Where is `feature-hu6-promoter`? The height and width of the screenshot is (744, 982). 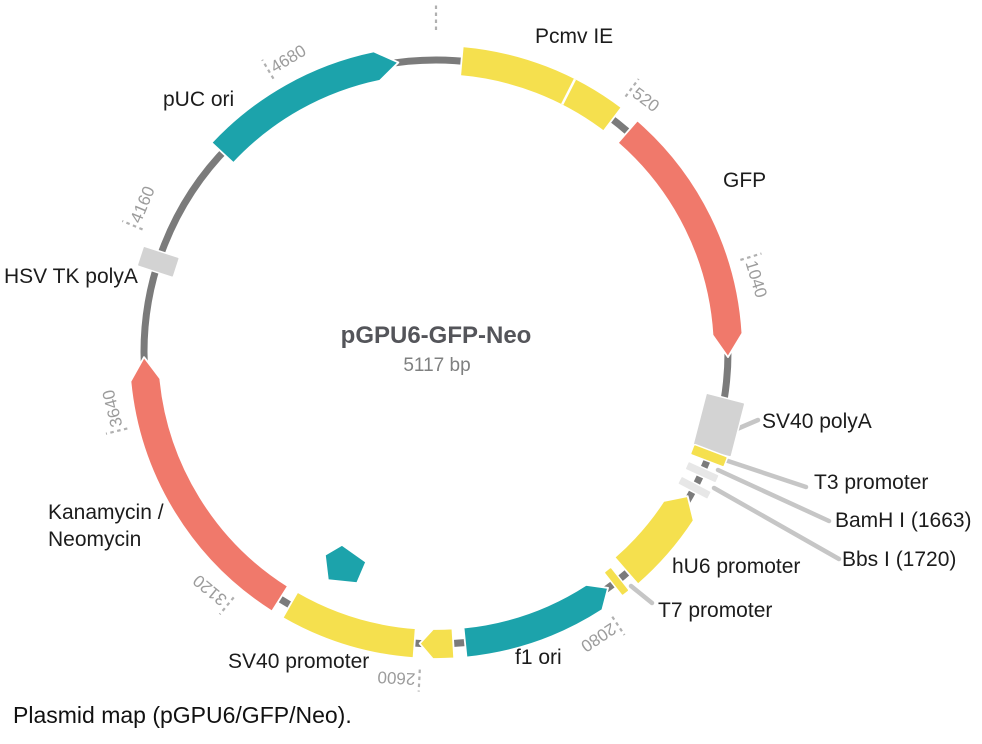 feature-hu6-promoter is located at coordinates (654, 540).